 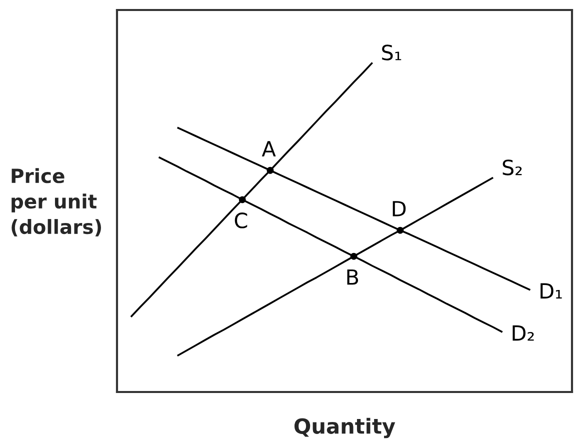 What do you see at coordinates (345, 428) in the screenshot?
I see `x-axis-title: Quantity` at bounding box center [345, 428].